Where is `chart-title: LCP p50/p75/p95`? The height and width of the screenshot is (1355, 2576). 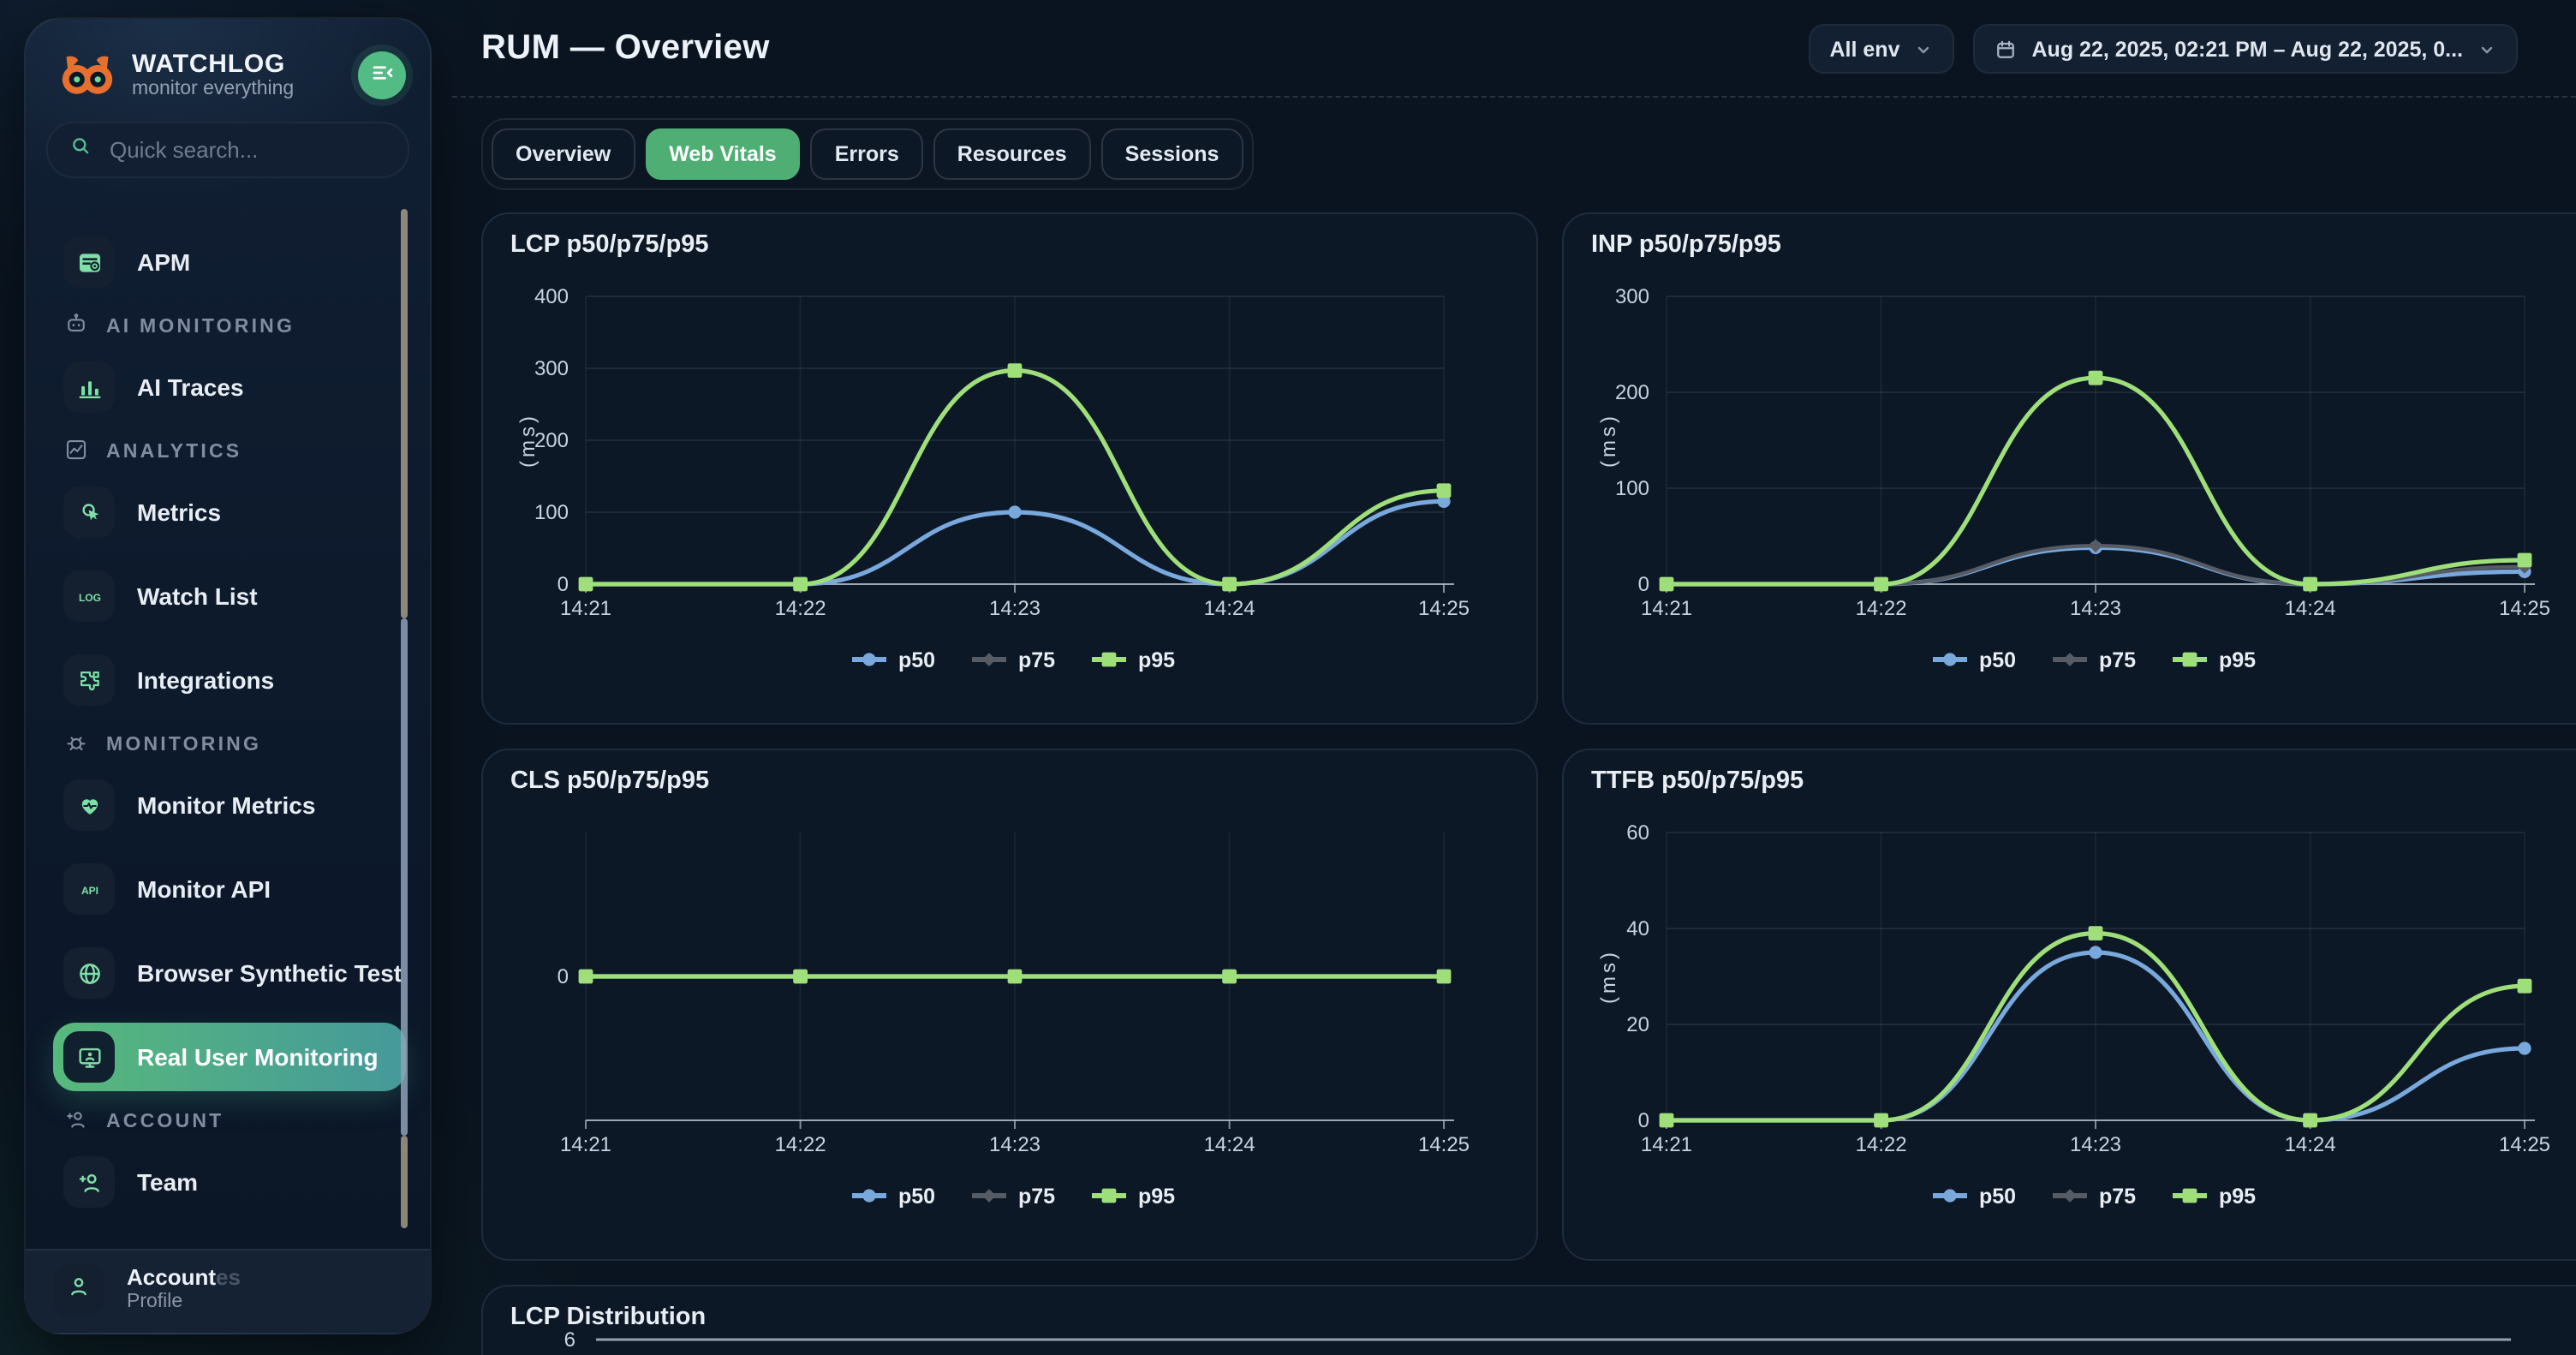 chart-title: LCP p50/p75/p95 is located at coordinates (609, 245).